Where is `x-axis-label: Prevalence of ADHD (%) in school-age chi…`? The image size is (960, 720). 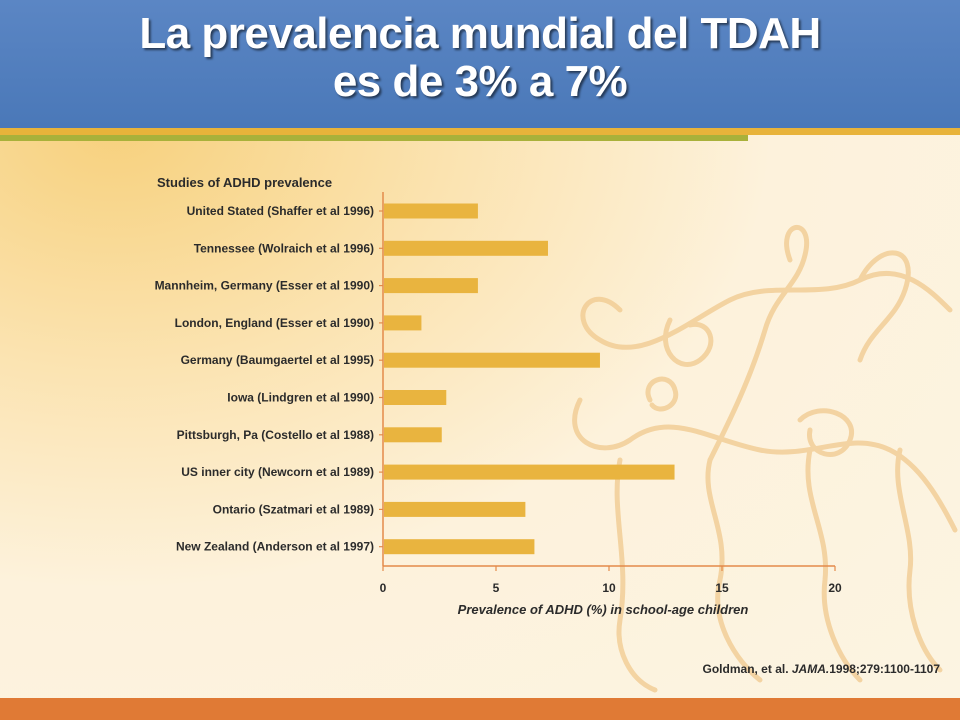
x-axis-label: Prevalence of ADHD (%) in school-age chi… is located at coordinates (603, 609).